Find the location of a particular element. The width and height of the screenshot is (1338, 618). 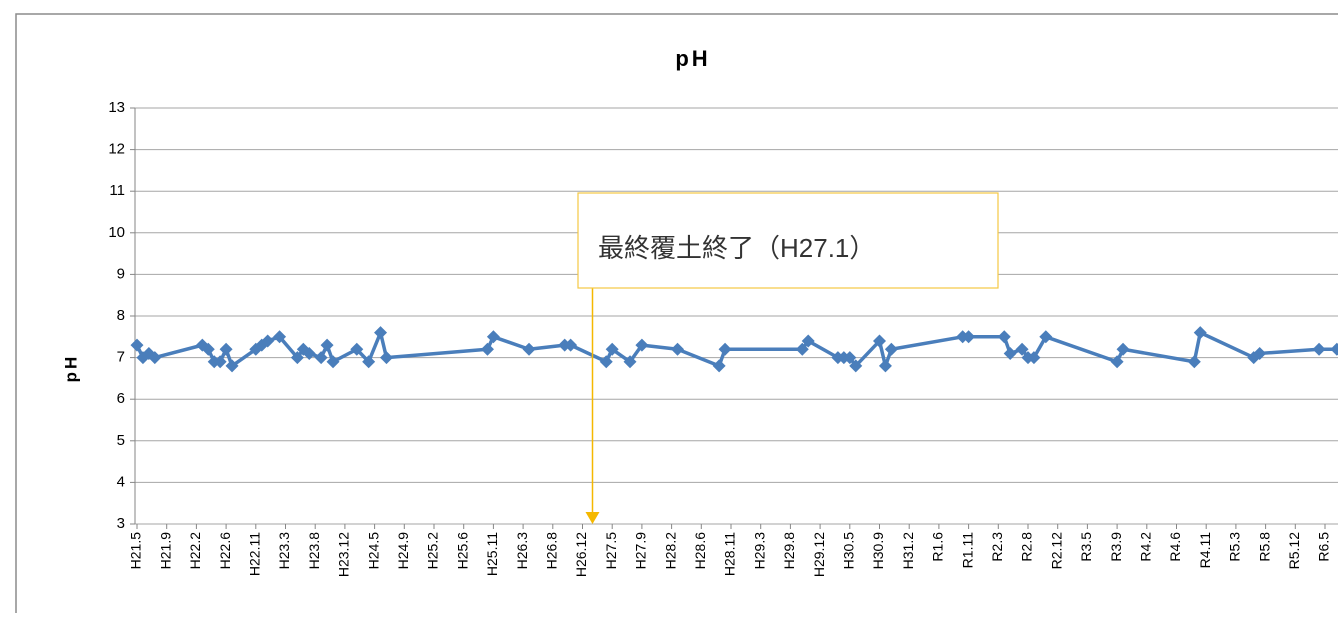

x-tick-label: H28.11 is located at coordinates (730, 554).